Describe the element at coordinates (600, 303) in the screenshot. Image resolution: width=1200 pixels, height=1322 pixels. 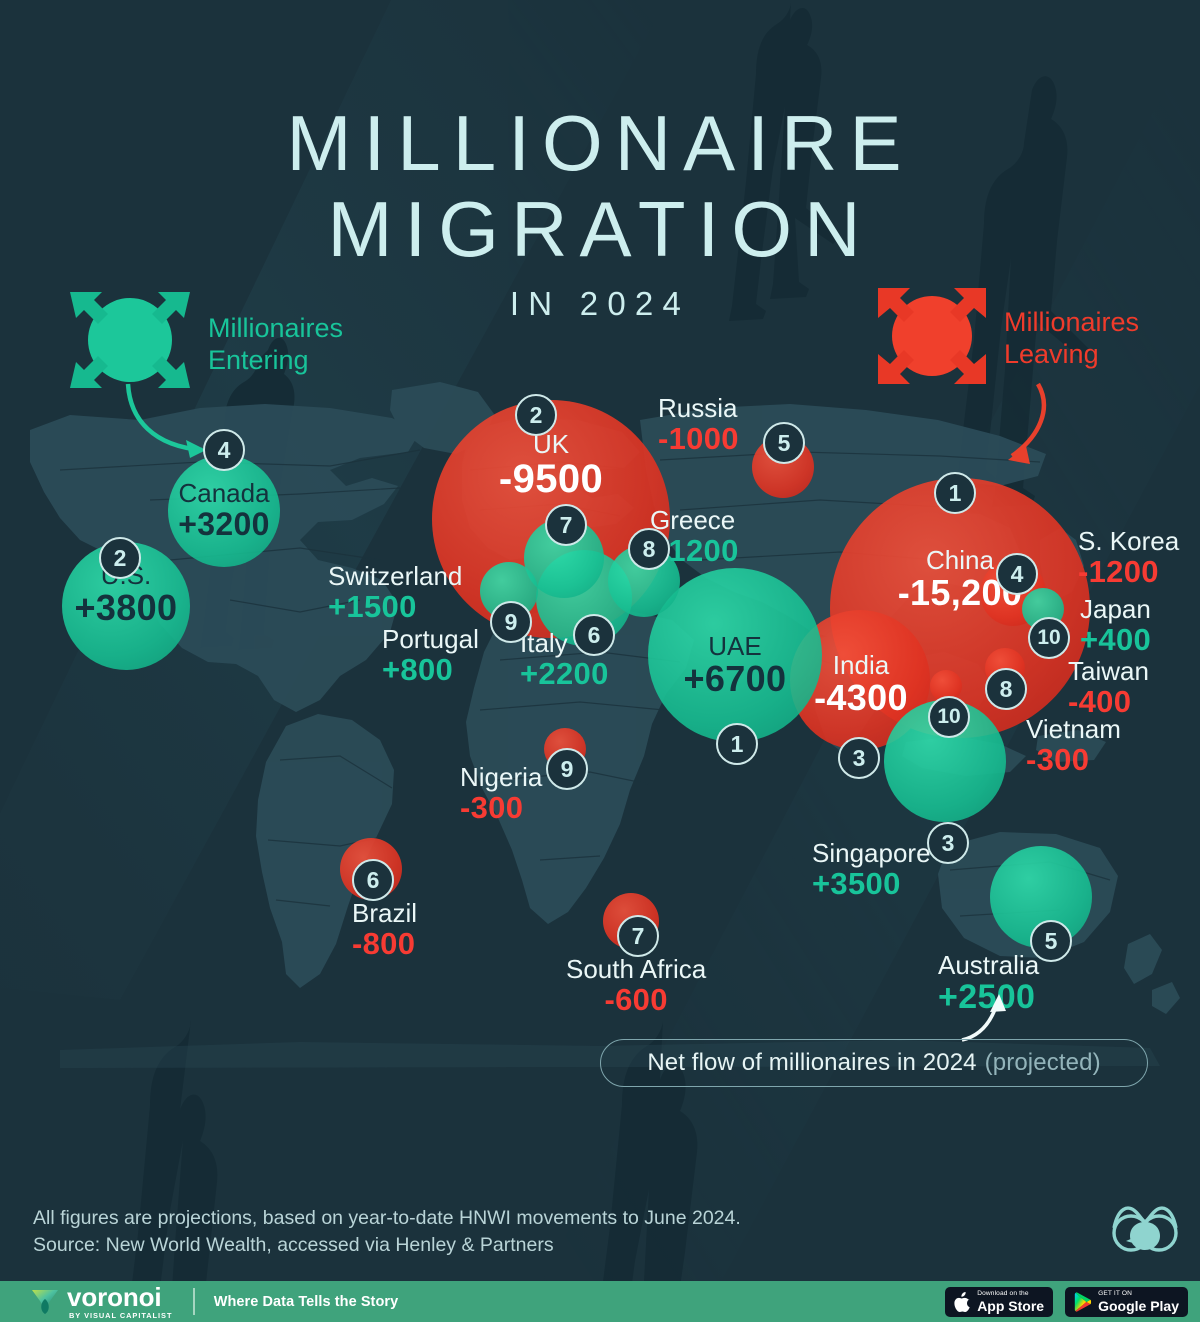
I see `subtitle: IN 2024` at that location.